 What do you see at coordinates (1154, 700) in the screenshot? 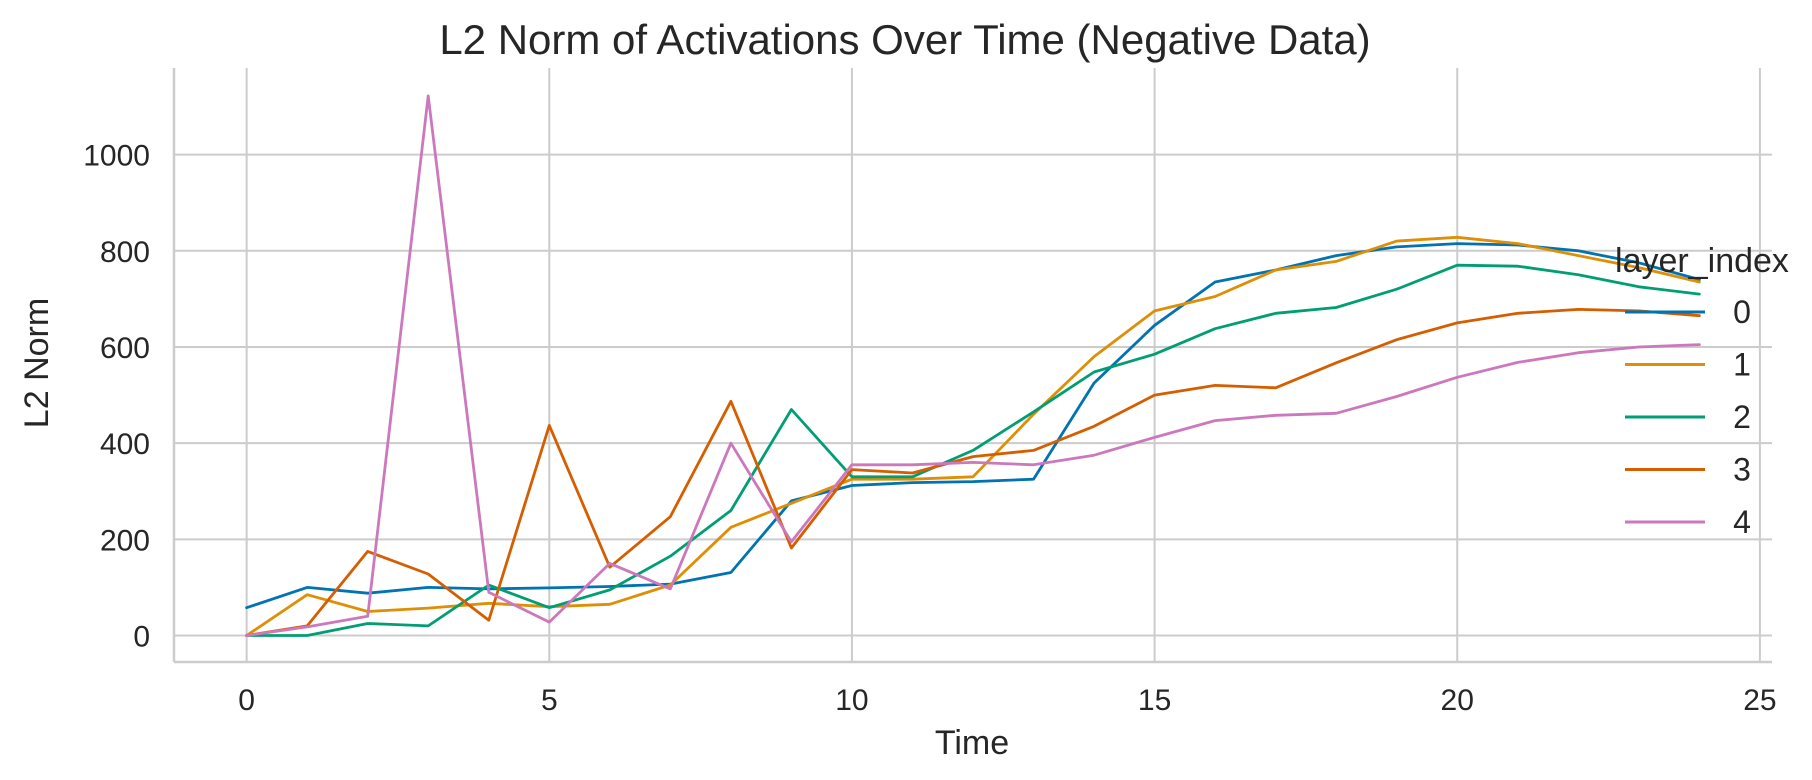
I see `x-tick-label: 15` at bounding box center [1154, 700].